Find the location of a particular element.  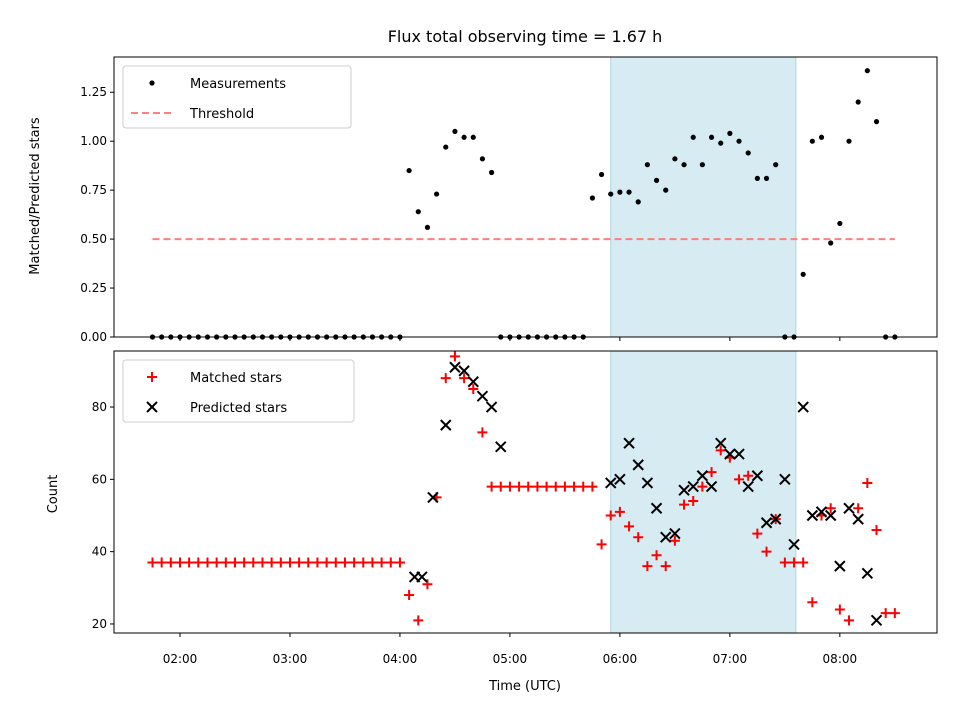

top-y-tick-label: 0.25 is located at coordinates (93, 288).